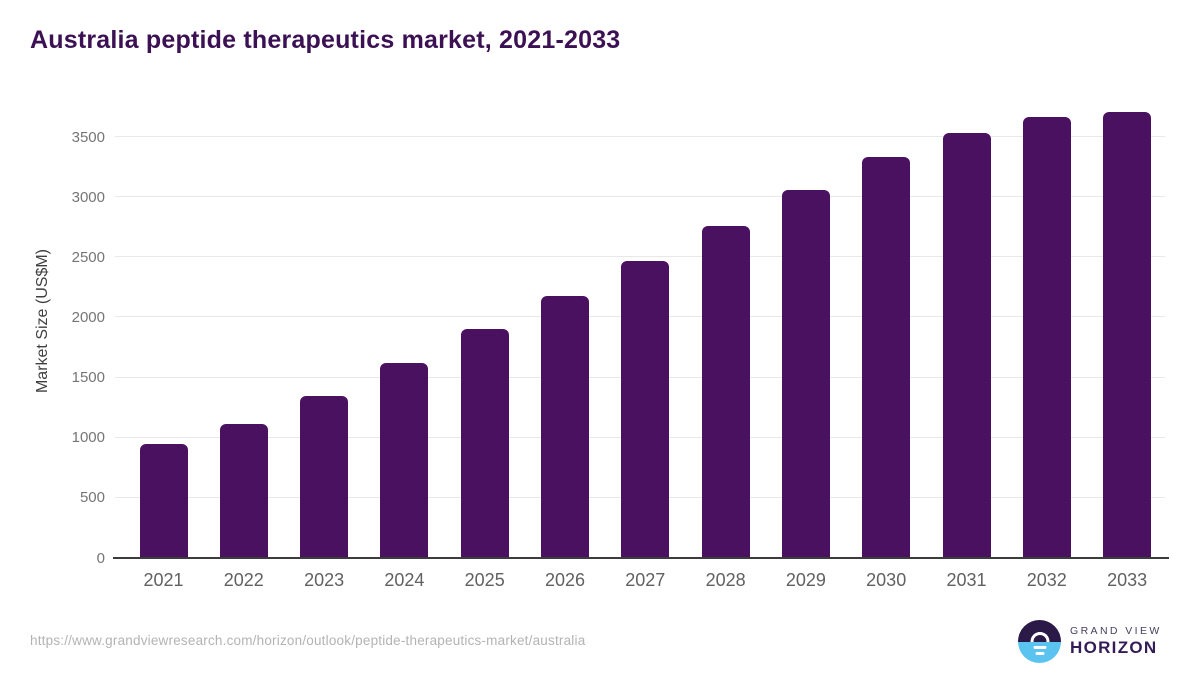 The width and height of the screenshot is (1200, 675). I want to click on bar-2028, so click(725, 392).